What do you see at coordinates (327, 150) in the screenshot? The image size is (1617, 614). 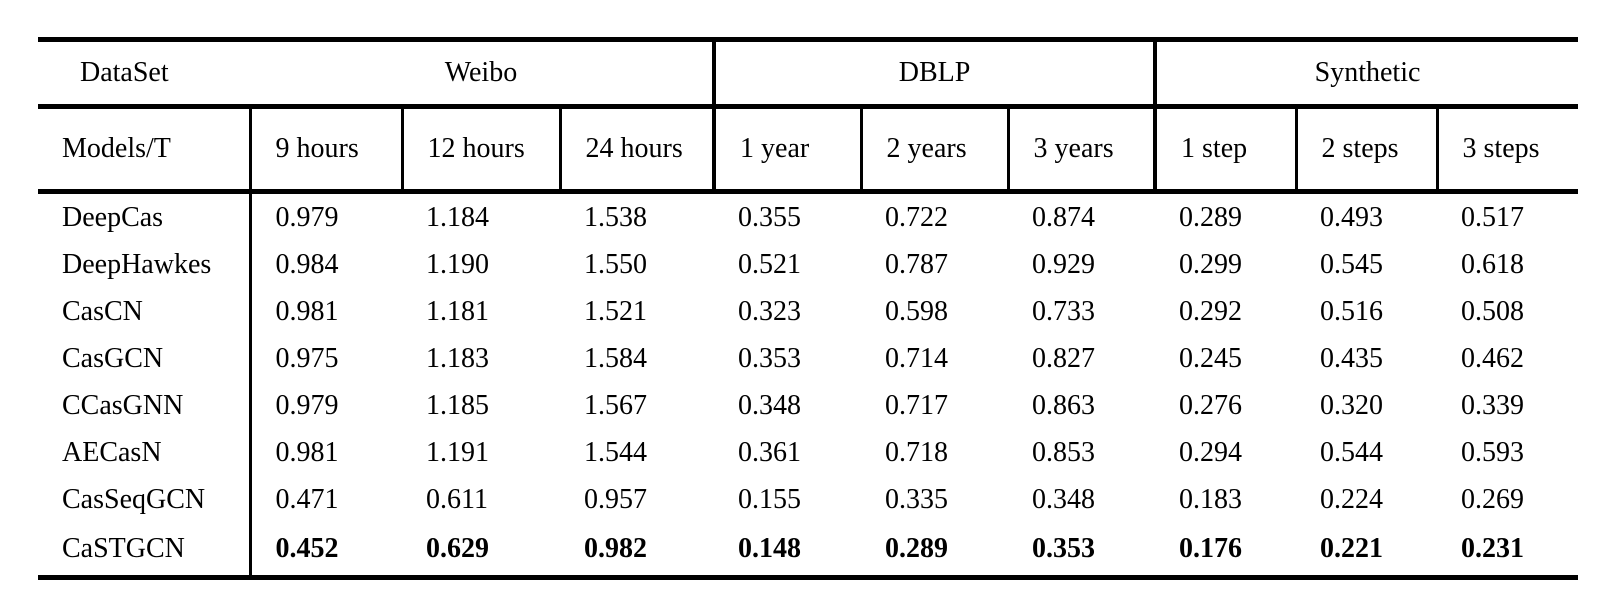 I see `header-col-9-hours: 9 hours` at bounding box center [327, 150].